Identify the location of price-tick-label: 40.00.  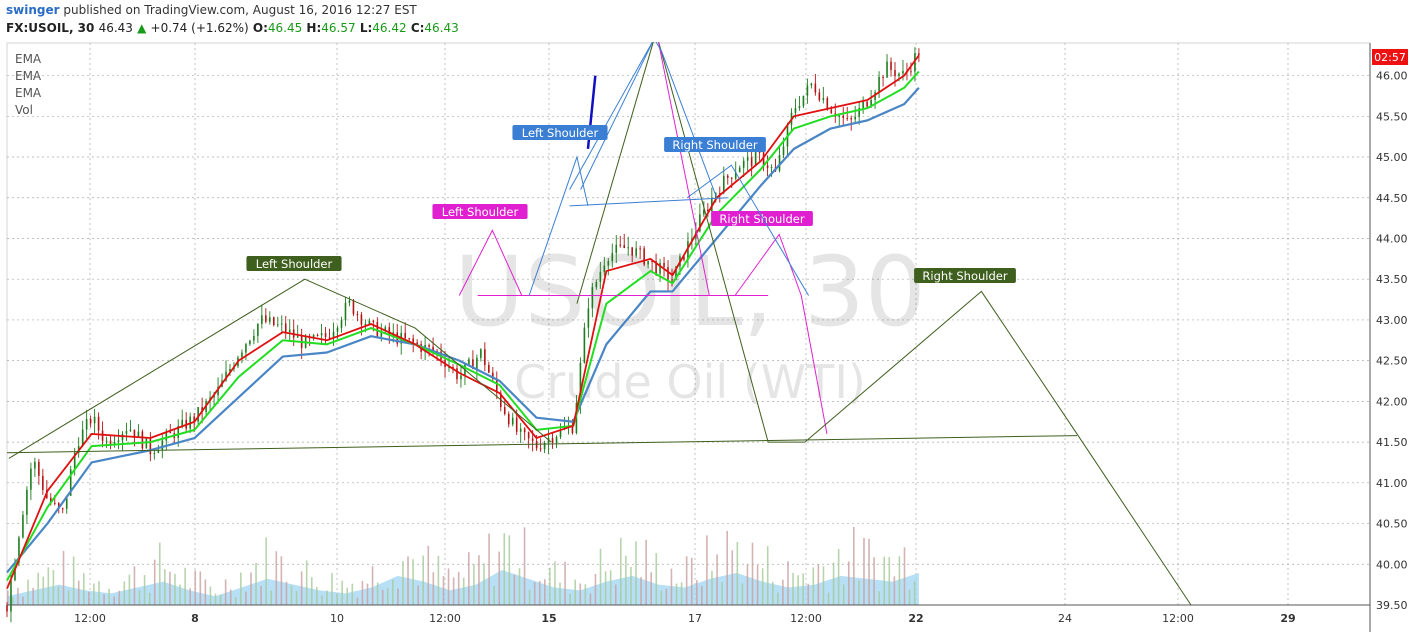
(1392, 564).